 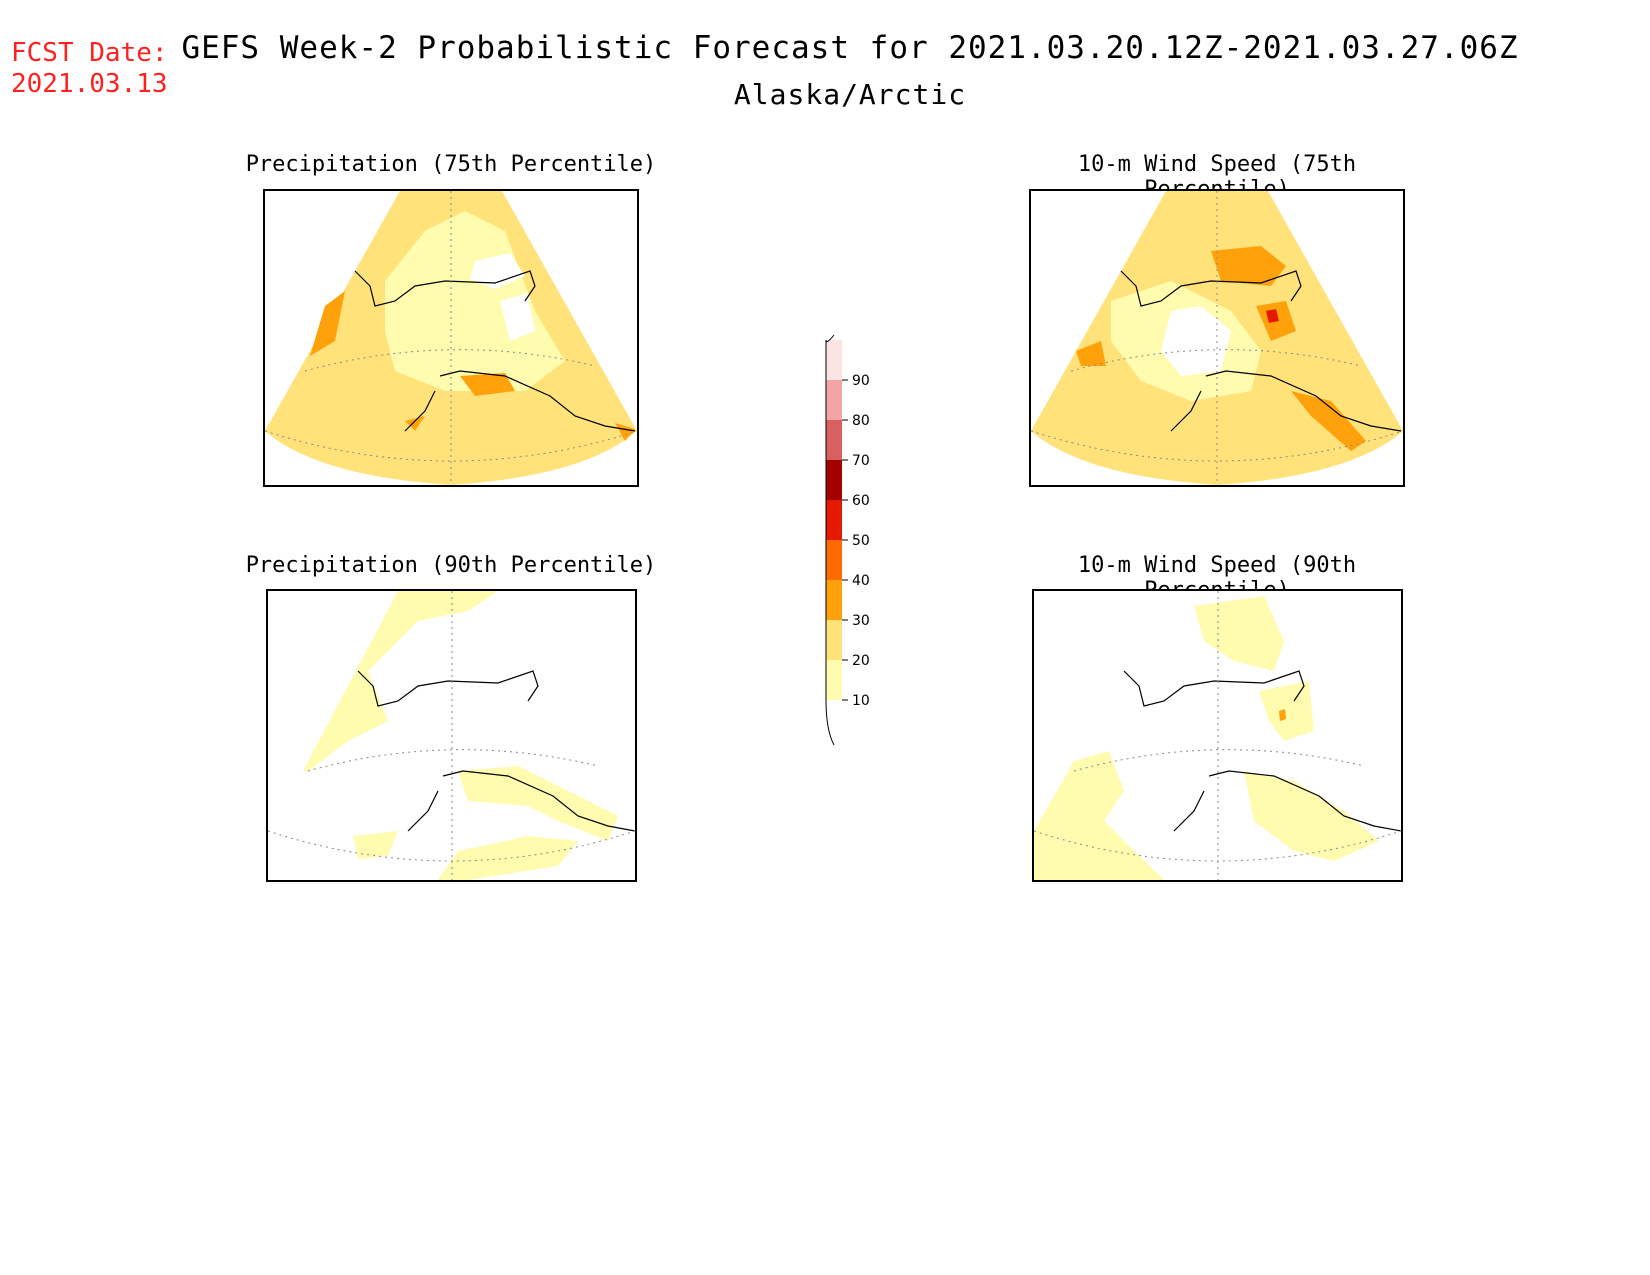 What do you see at coordinates (451, 565) in the screenshot?
I see `panel-title-precip-90: Precipitation (90th Percentile)` at bounding box center [451, 565].